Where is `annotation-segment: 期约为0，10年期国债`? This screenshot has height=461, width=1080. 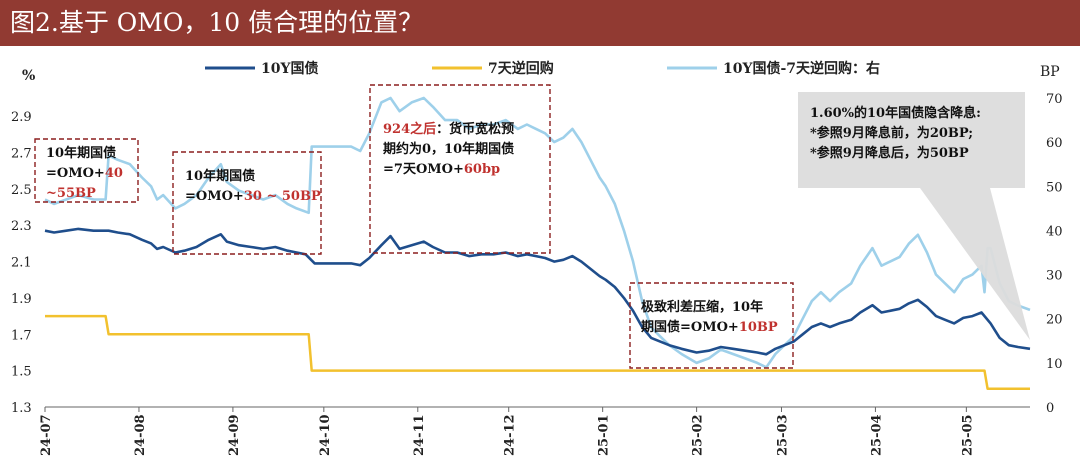
annotation-segment: 期约为0，10年期国债 is located at coordinates (449, 149).